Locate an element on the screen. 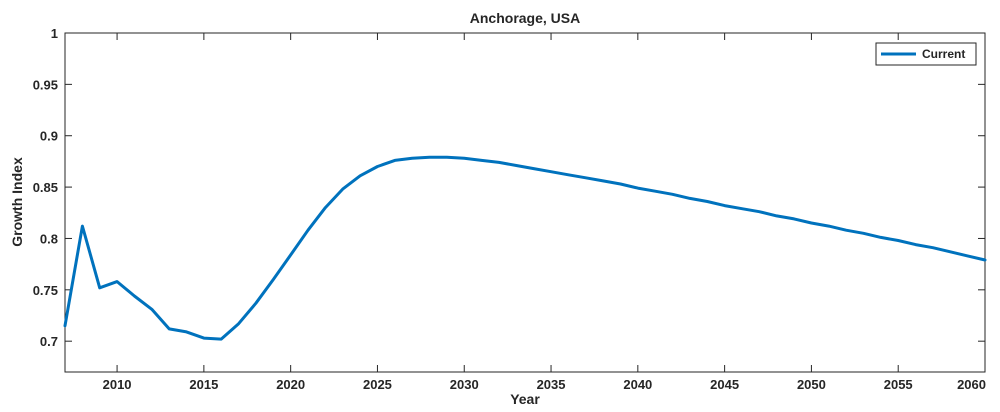 This screenshot has height=412, width=1000. y-tick-label: 0.9 is located at coordinates (49, 136).